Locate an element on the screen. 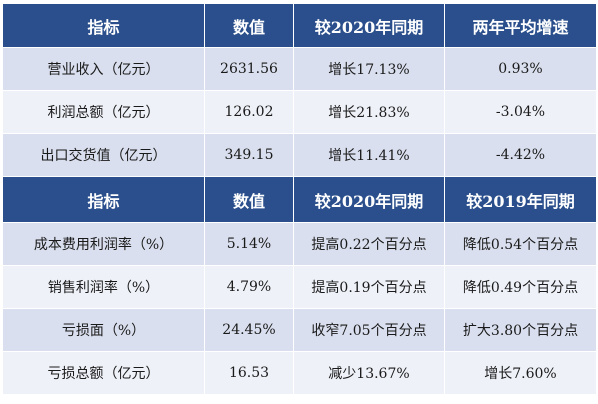 This screenshot has width=598, height=404. table-cell: 提高0.22个百分点 is located at coordinates (369, 244).